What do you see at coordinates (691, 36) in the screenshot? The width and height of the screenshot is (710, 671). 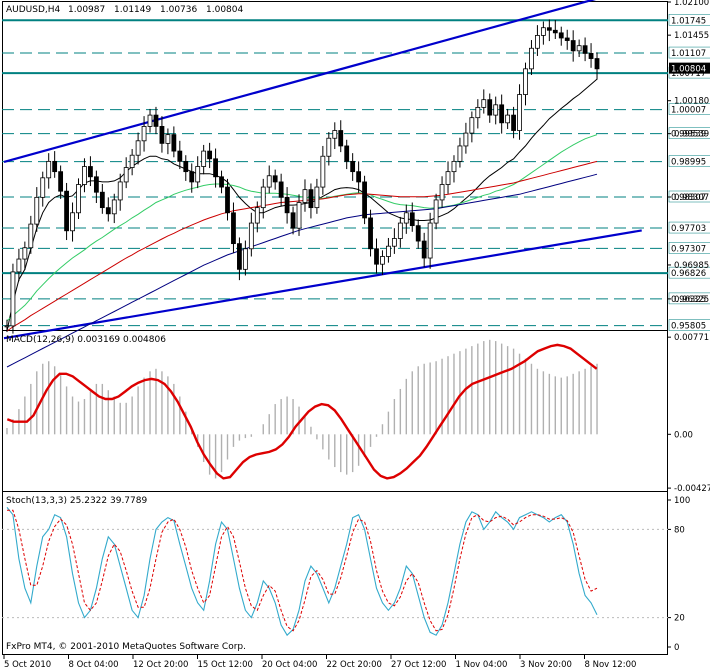 I see `price-tick-label: 1.01455` at bounding box center [691, 36].